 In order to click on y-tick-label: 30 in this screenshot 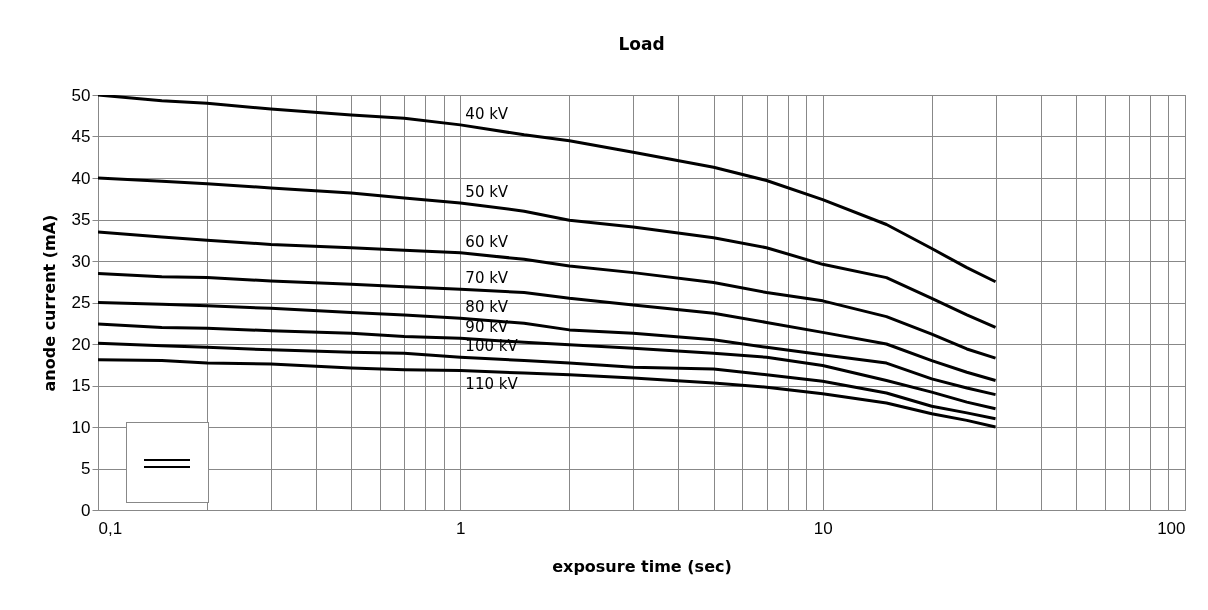, I will do `click(81, 261)`.